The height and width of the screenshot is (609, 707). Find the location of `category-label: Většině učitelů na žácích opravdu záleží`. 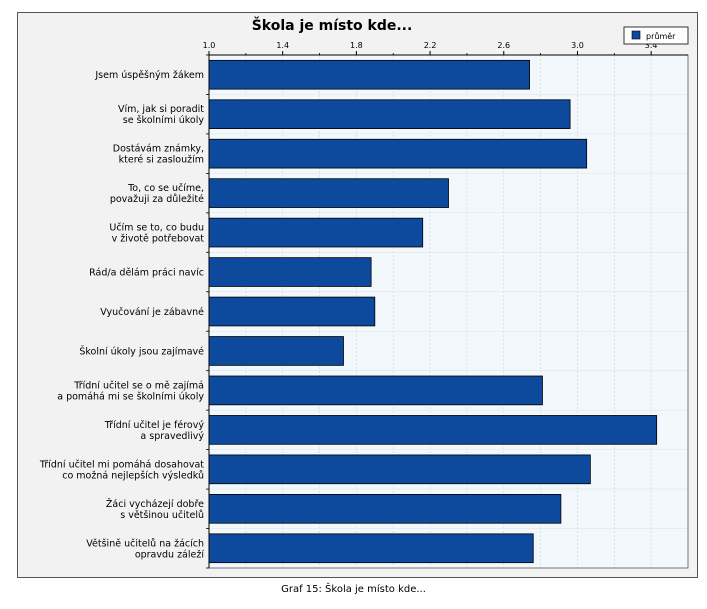

category-label: Většině učitelů na žácích opravdu záleží is located at coordinates (145, 549).